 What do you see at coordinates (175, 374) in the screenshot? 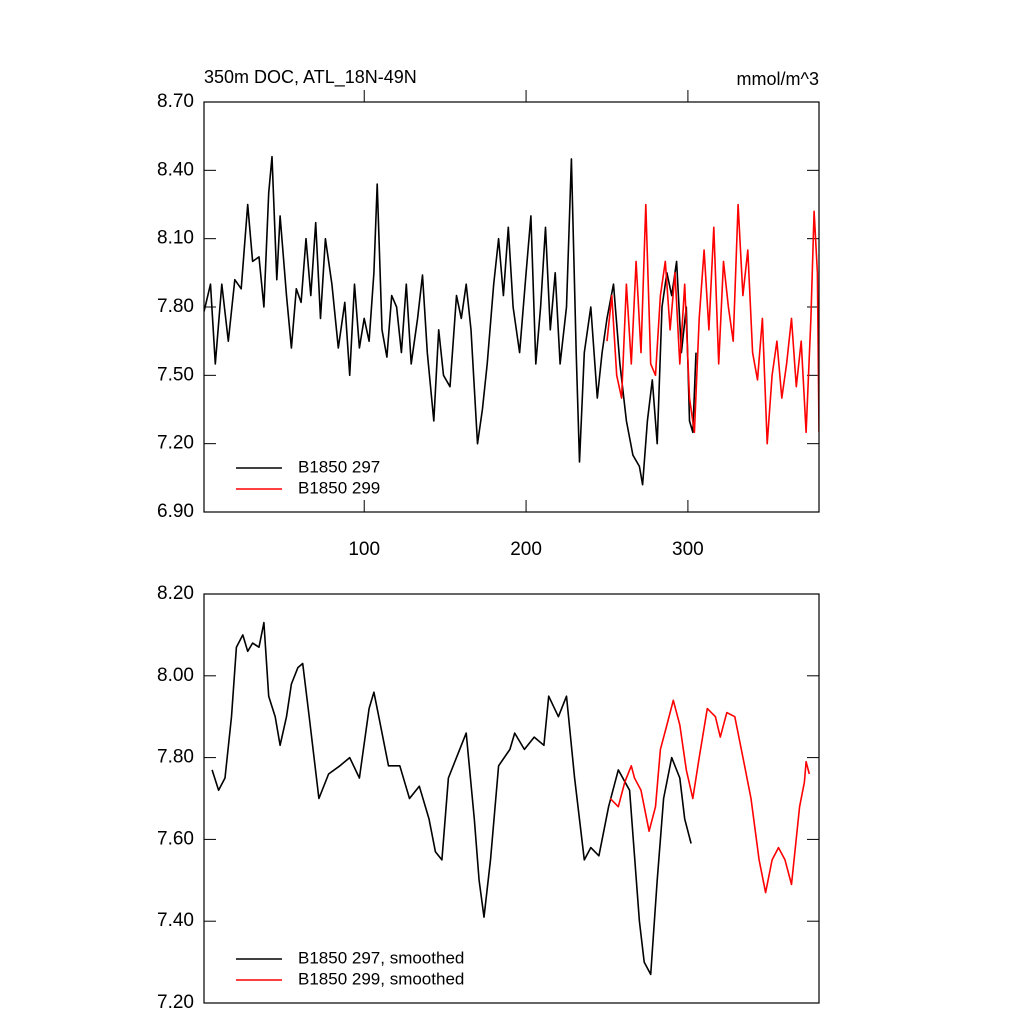
I see `y-tick-label: 7.50` at bounding box center [175, 374].